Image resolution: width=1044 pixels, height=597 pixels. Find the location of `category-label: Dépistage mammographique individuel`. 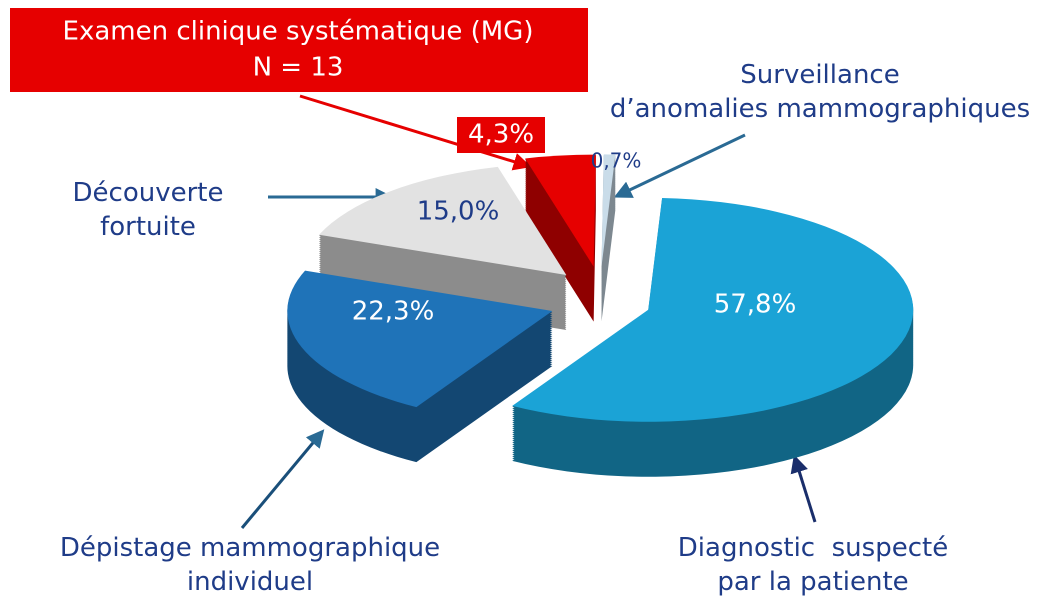

category-label: Dépistage mammographique individuel is located at coordinates (250, 565).